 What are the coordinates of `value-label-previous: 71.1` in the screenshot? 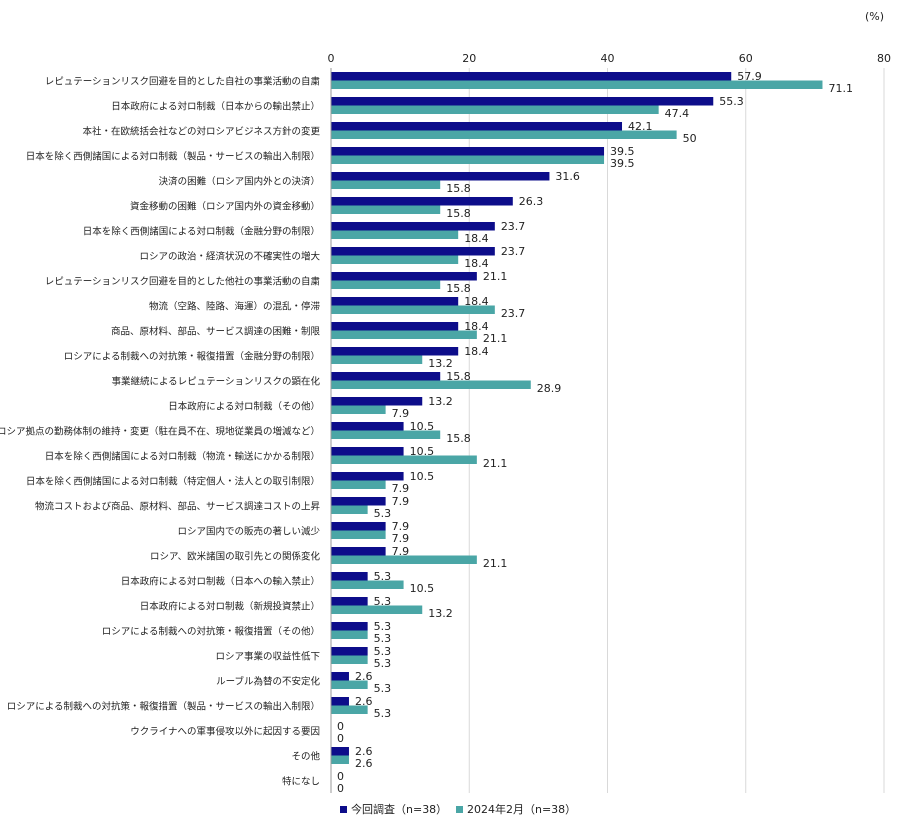 It's located at (840, 88).